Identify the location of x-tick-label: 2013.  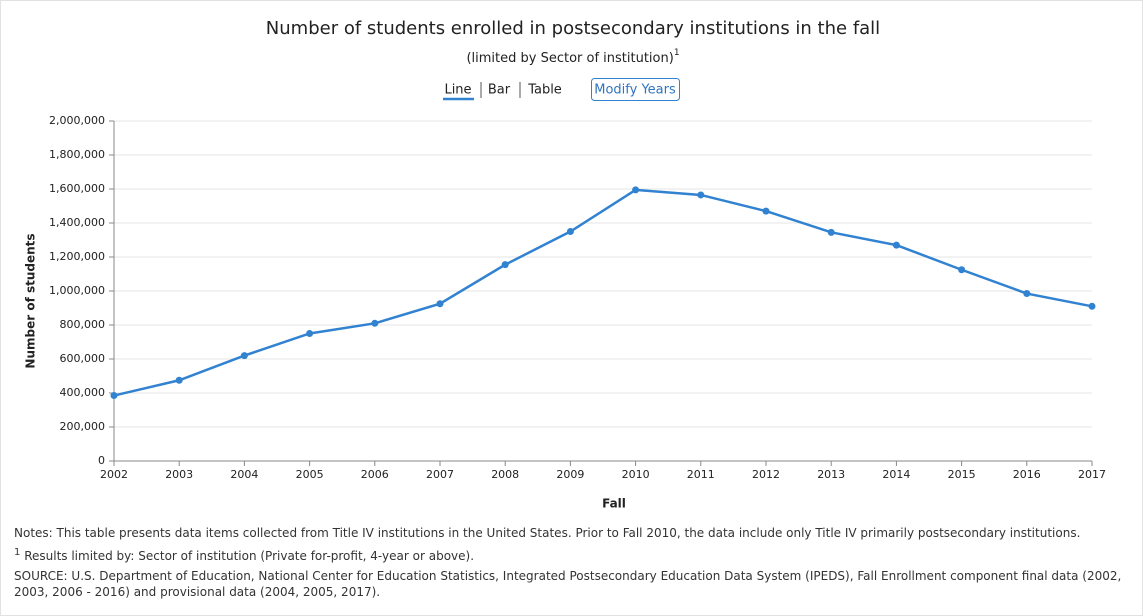
(831, 474).